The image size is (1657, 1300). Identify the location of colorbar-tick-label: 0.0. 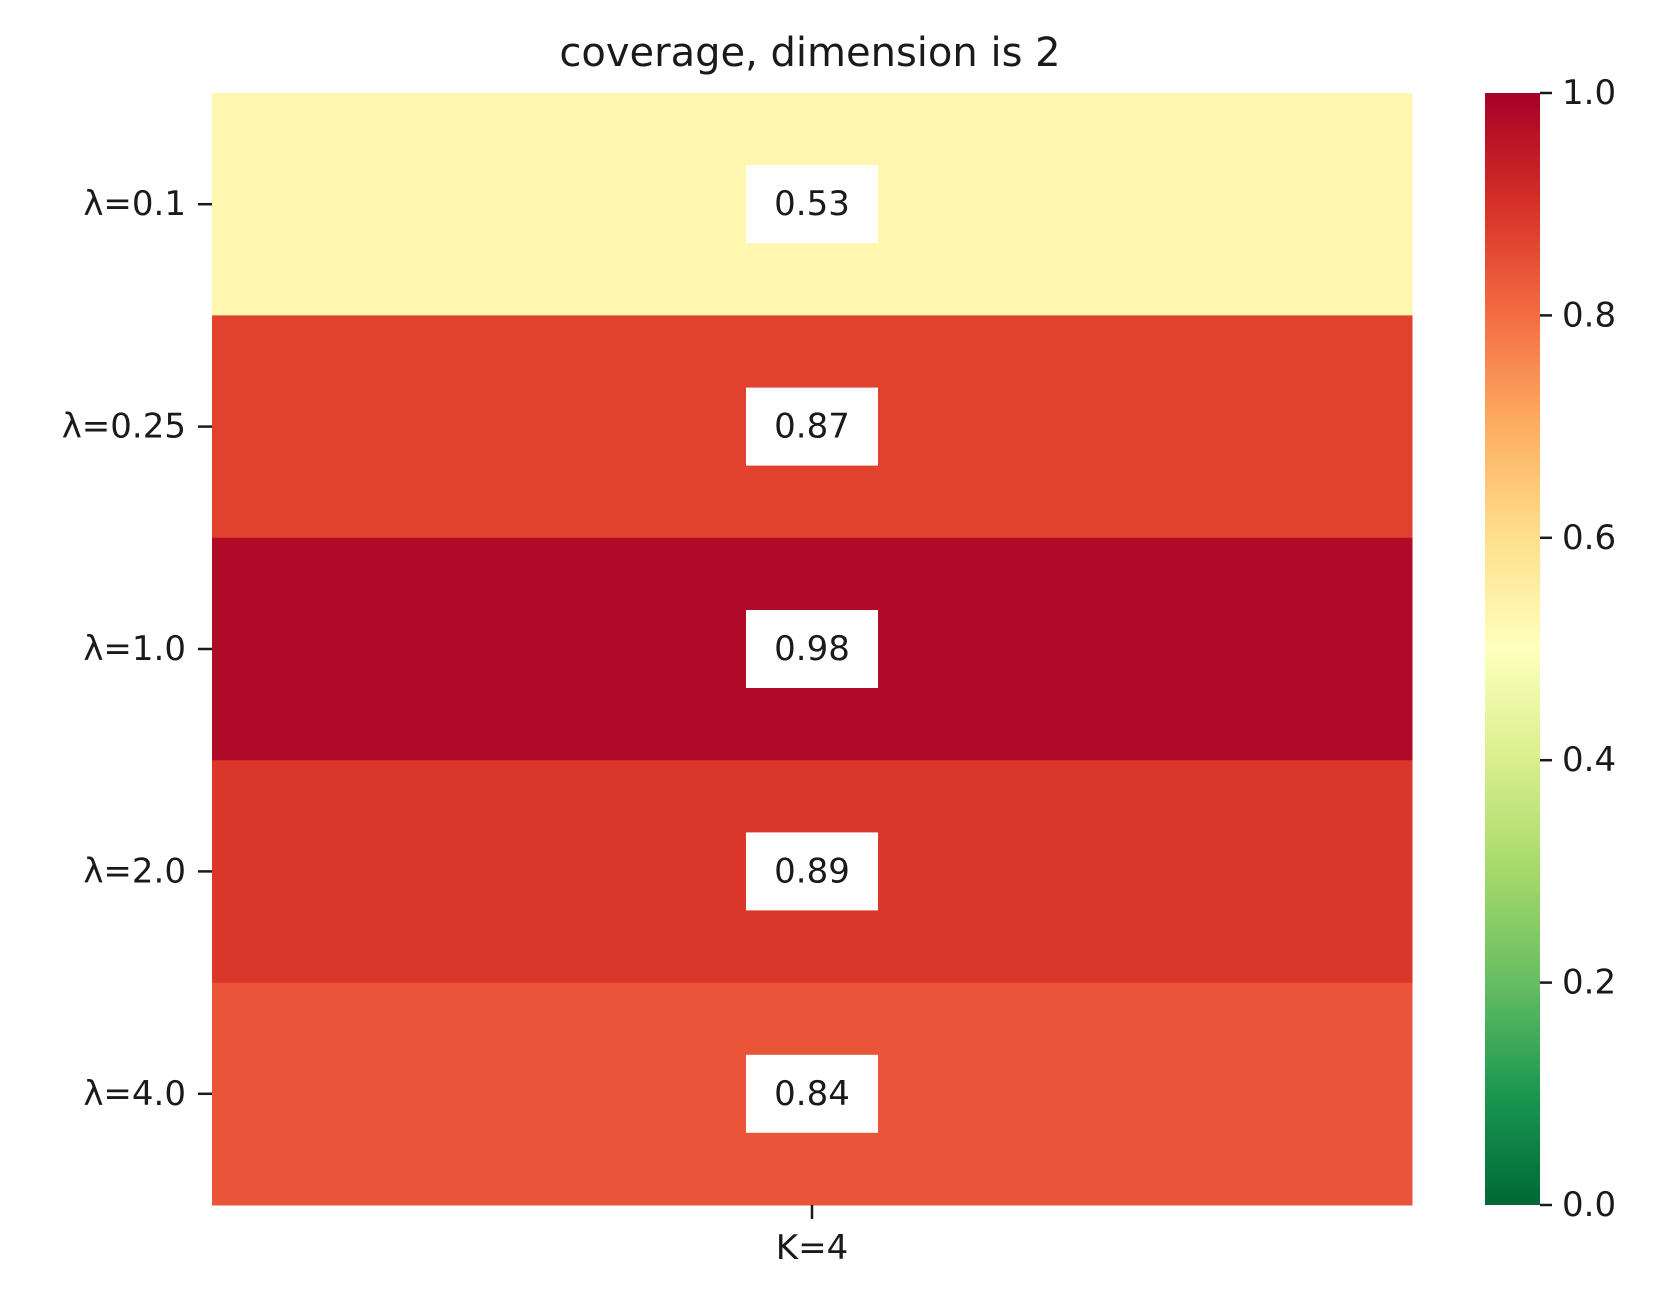
(1589, 1205).